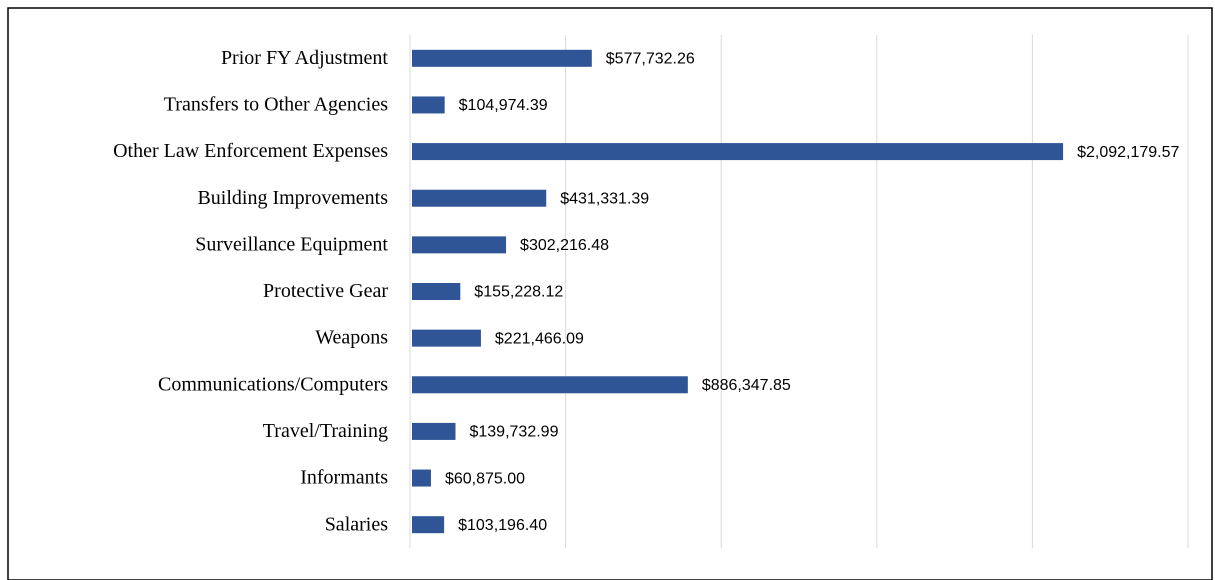 The width and height of the screenshot is (1215, 580). I want to click on category-label: Protective Gear, so click(325, 291).